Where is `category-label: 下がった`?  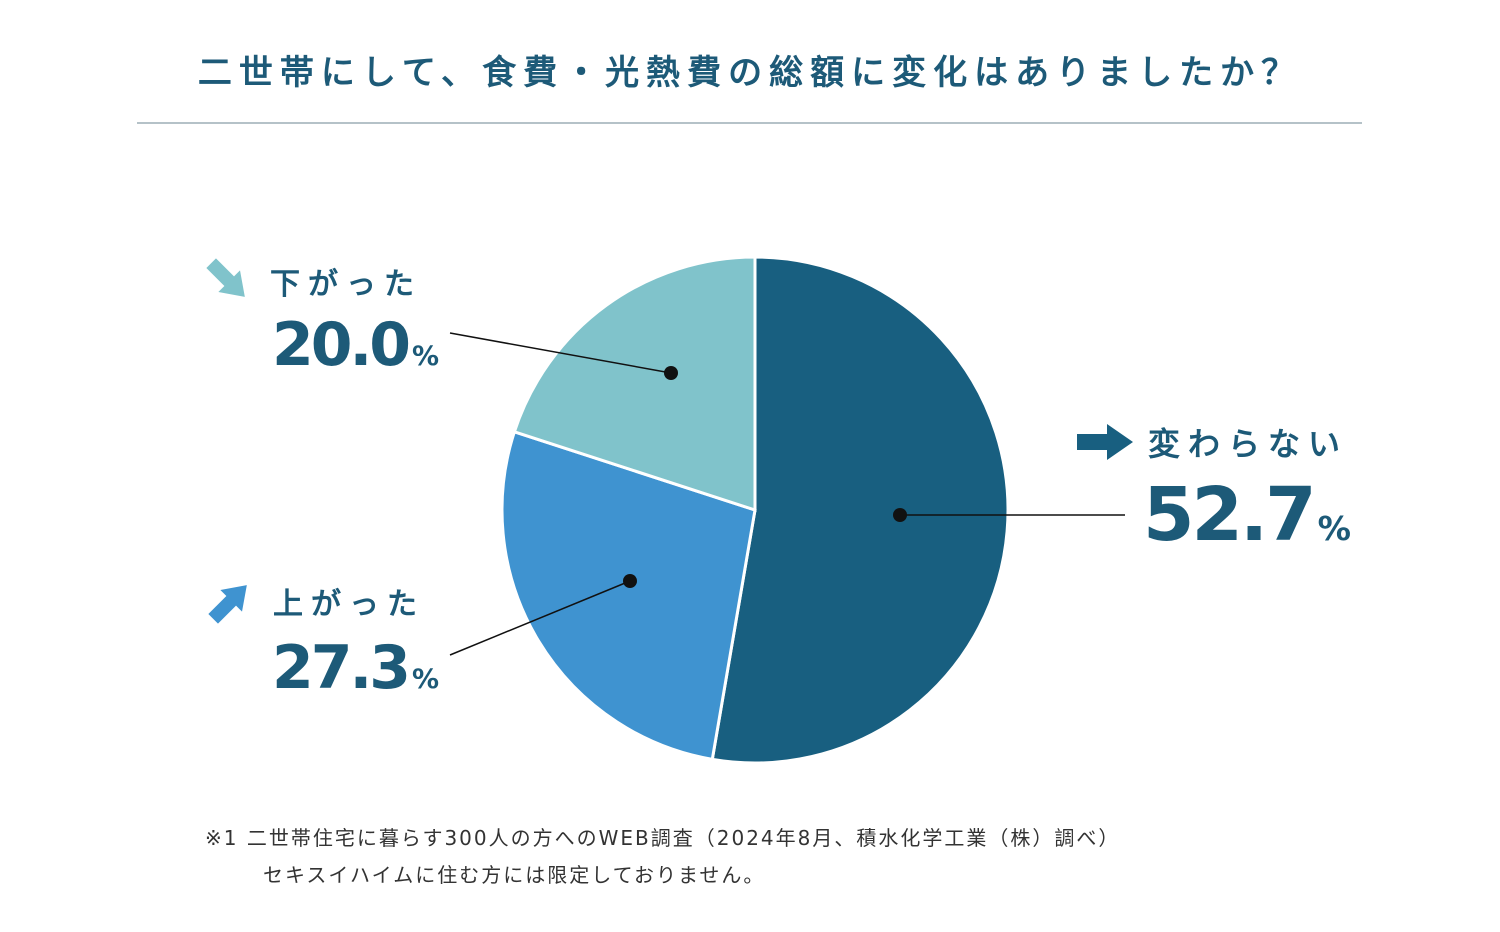
category-label: 下がった is located at coordinates (346, 284).